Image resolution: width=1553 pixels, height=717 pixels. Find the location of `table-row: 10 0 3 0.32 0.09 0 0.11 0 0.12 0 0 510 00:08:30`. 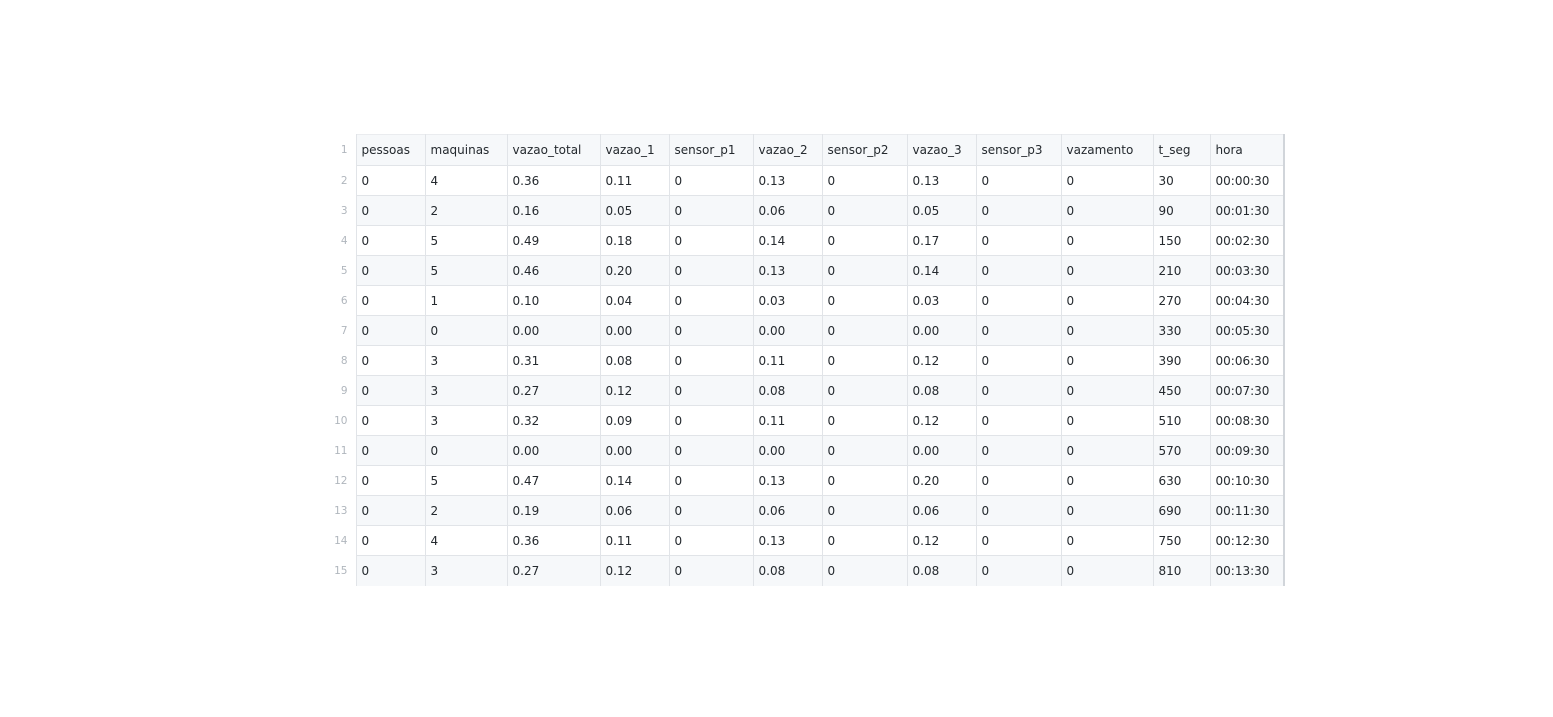

table-row: 10 0 3 0.32 0.09 0 0.11 0 0.12 0 0 510 00:08:30 is located at coordinates (806, 420).